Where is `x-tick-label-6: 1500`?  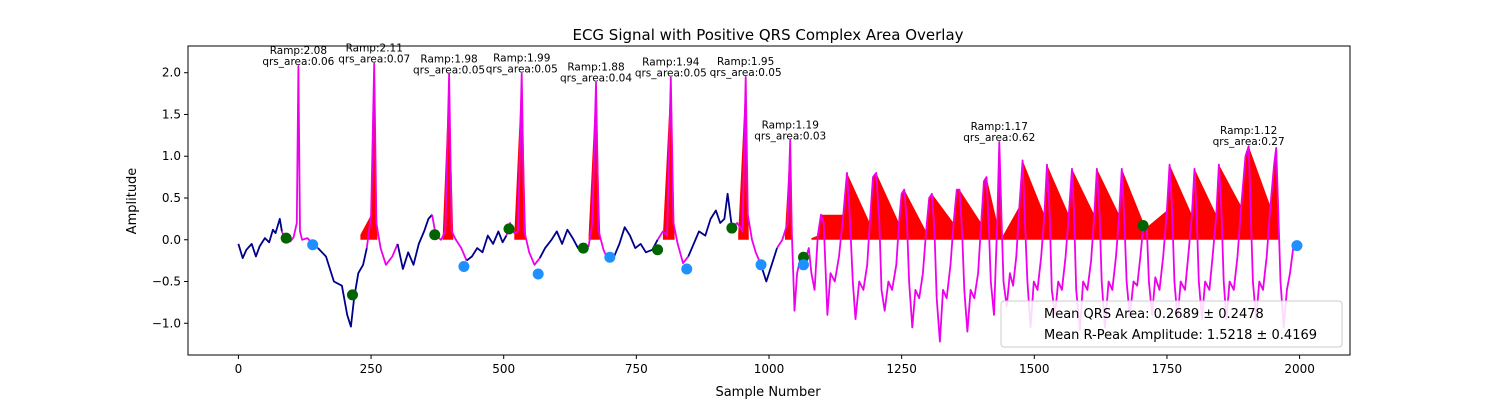 x-tick-label-6: 1500 is located at coordinates (1034, 369).